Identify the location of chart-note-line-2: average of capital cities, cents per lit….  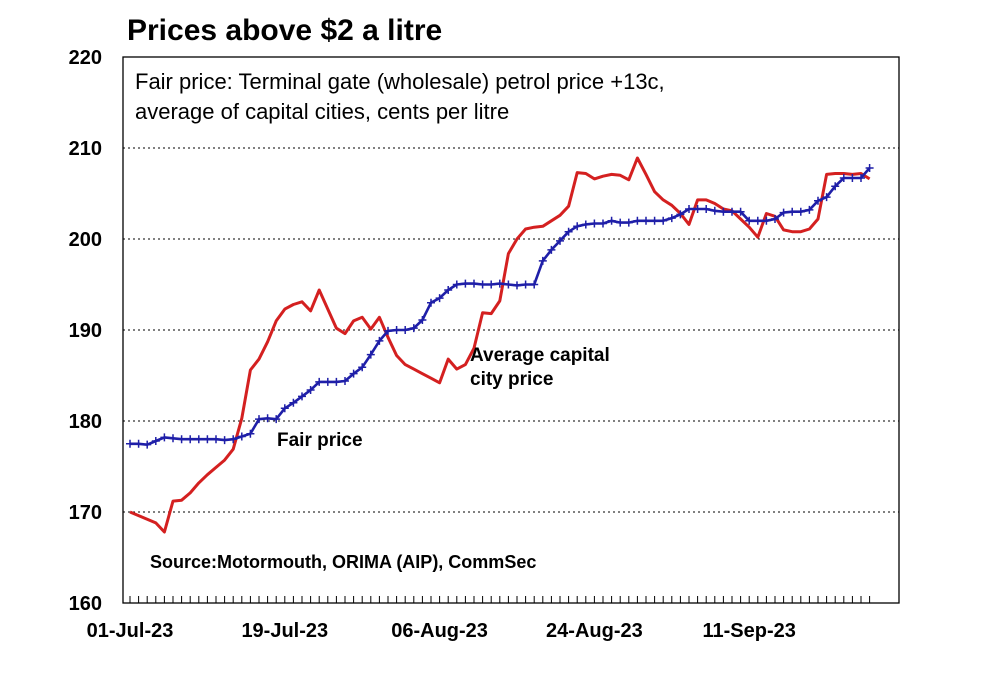
(322, 111).